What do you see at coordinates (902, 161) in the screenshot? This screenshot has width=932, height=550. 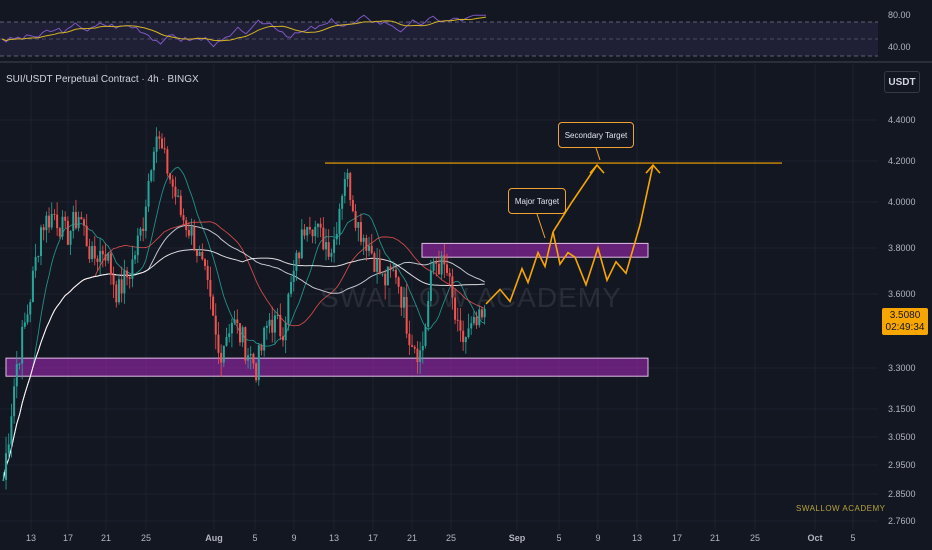 I see `price-tick-label: 4.2000` at bounding box center [902, 161].